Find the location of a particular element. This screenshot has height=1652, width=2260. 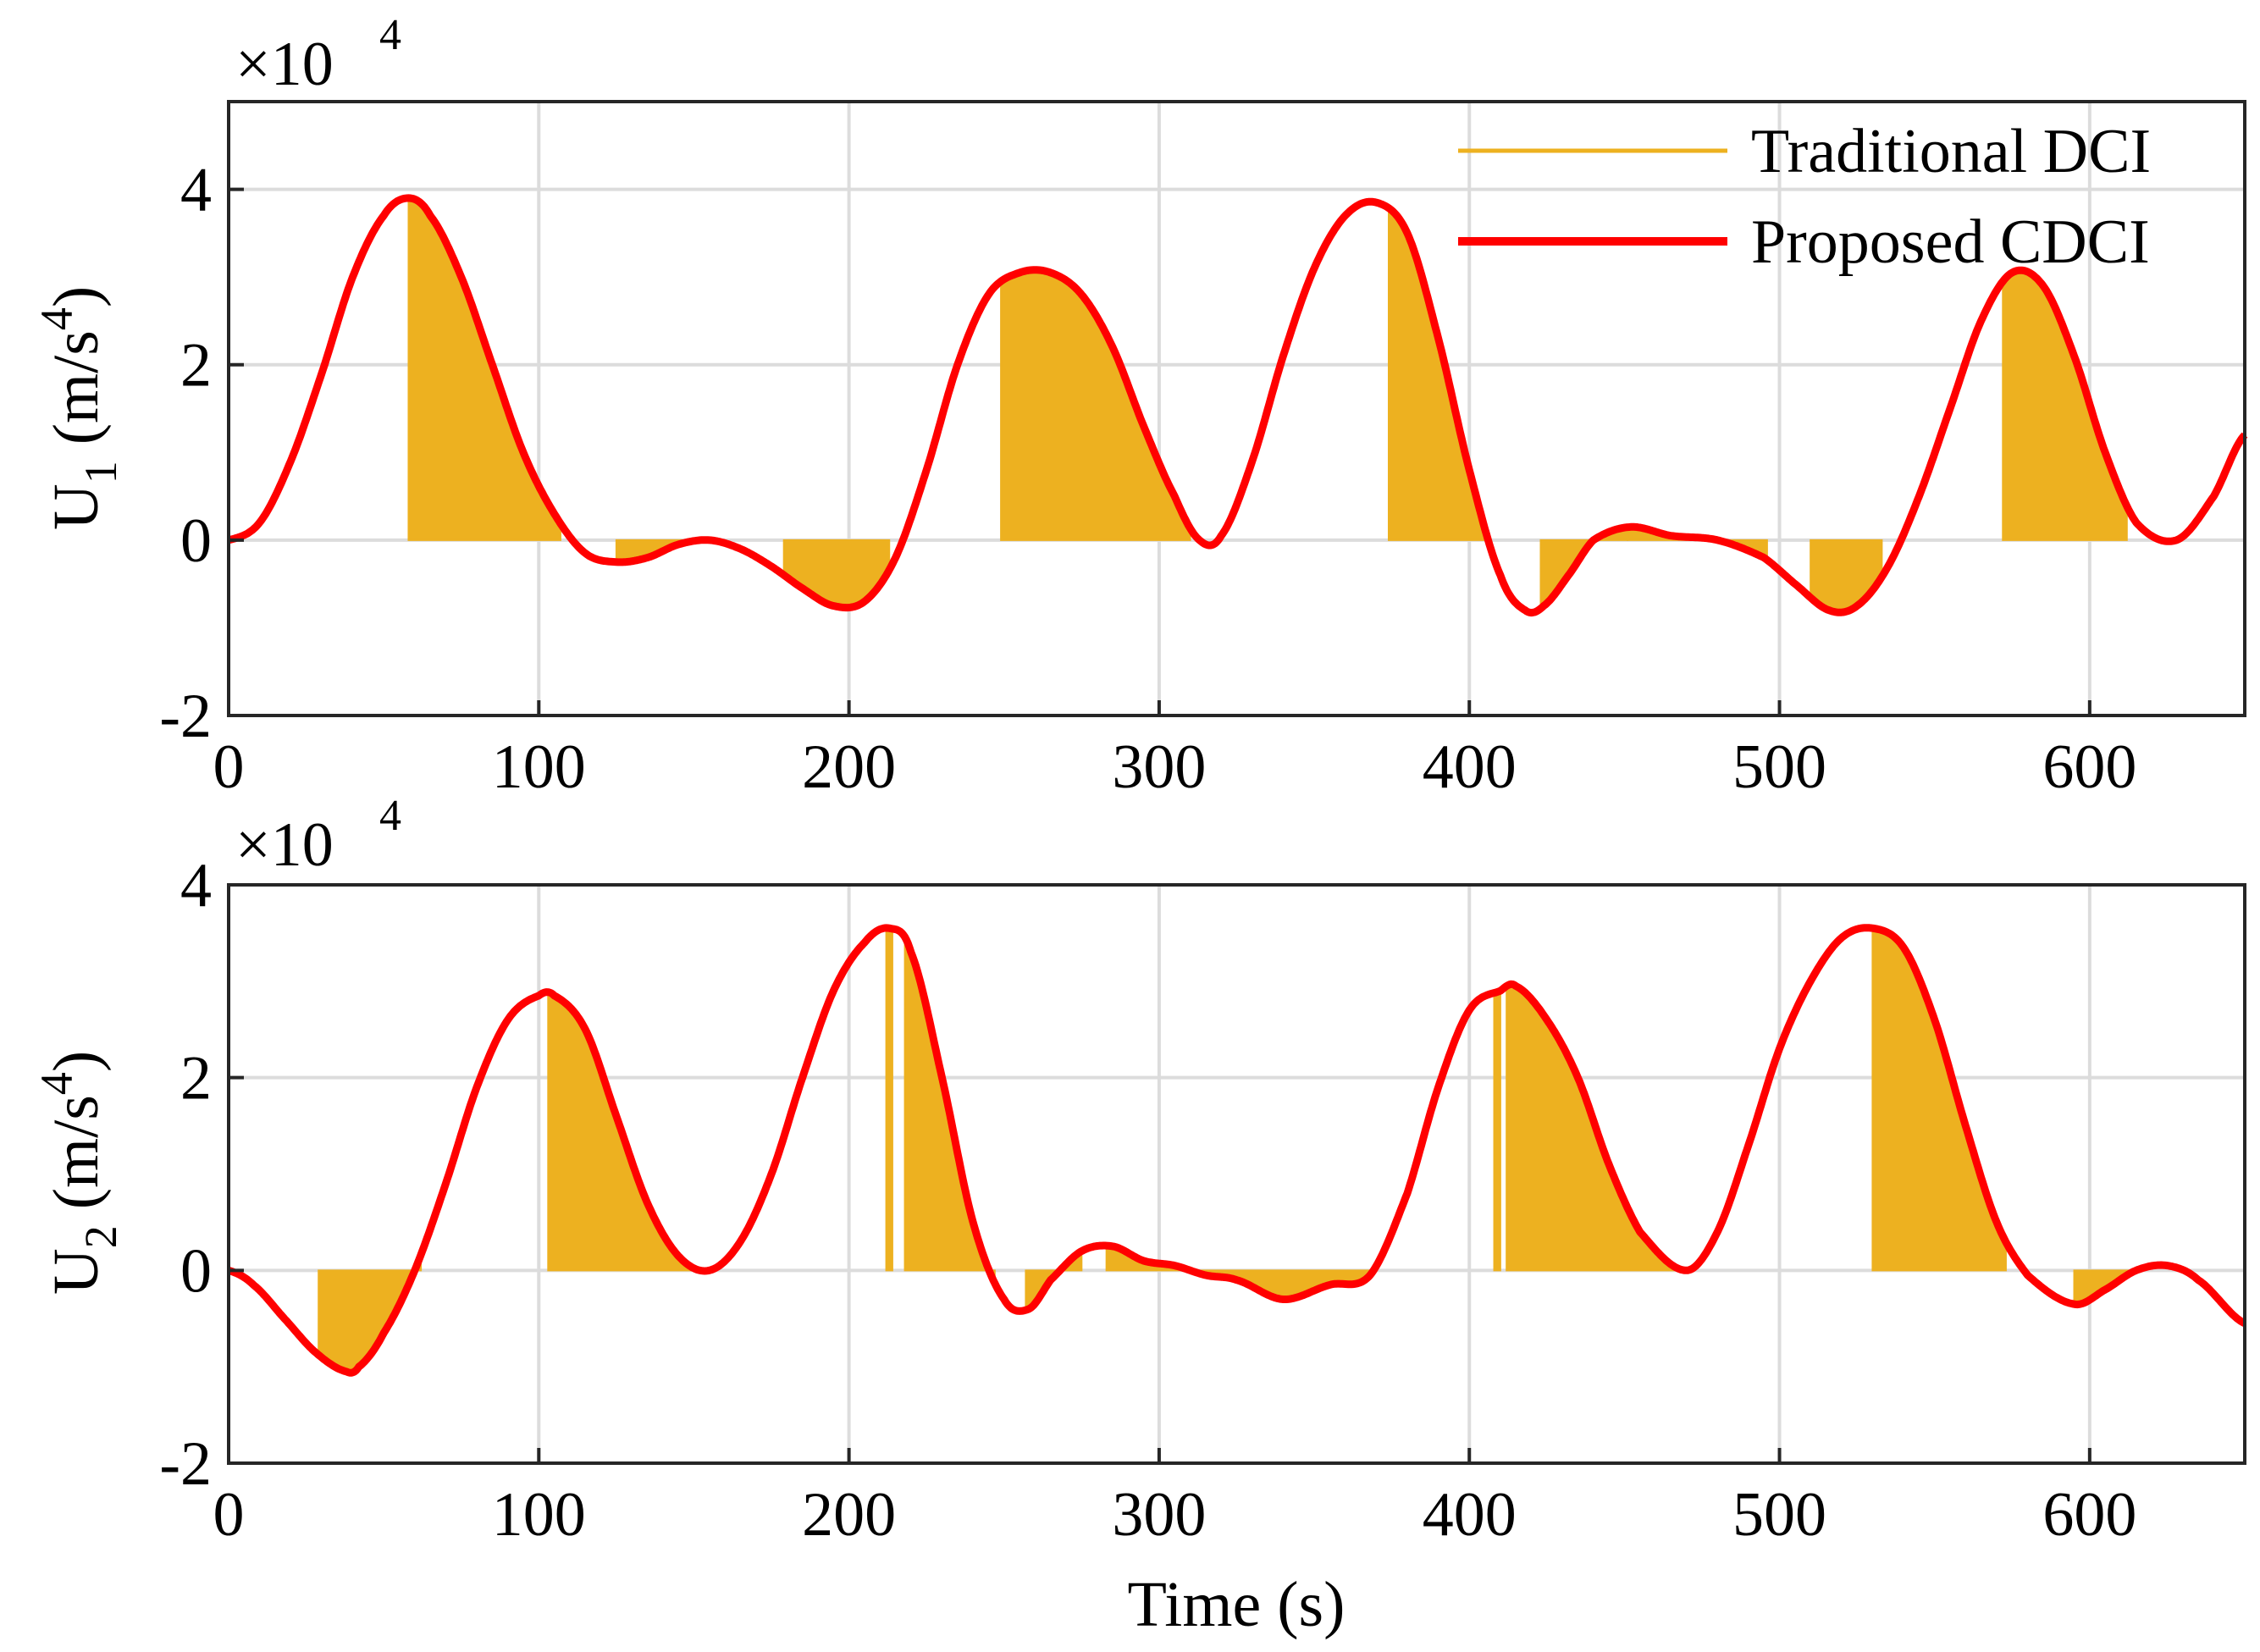

ylabel-u2: U2 (m/s4) is located at coordinates (78, 1173).